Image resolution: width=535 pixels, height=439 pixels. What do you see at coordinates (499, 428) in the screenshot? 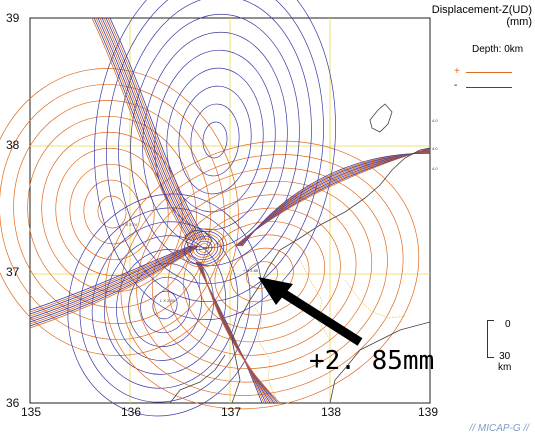
I see `footer-brand: // MICAP-G //` at bounding box center [499, 428].